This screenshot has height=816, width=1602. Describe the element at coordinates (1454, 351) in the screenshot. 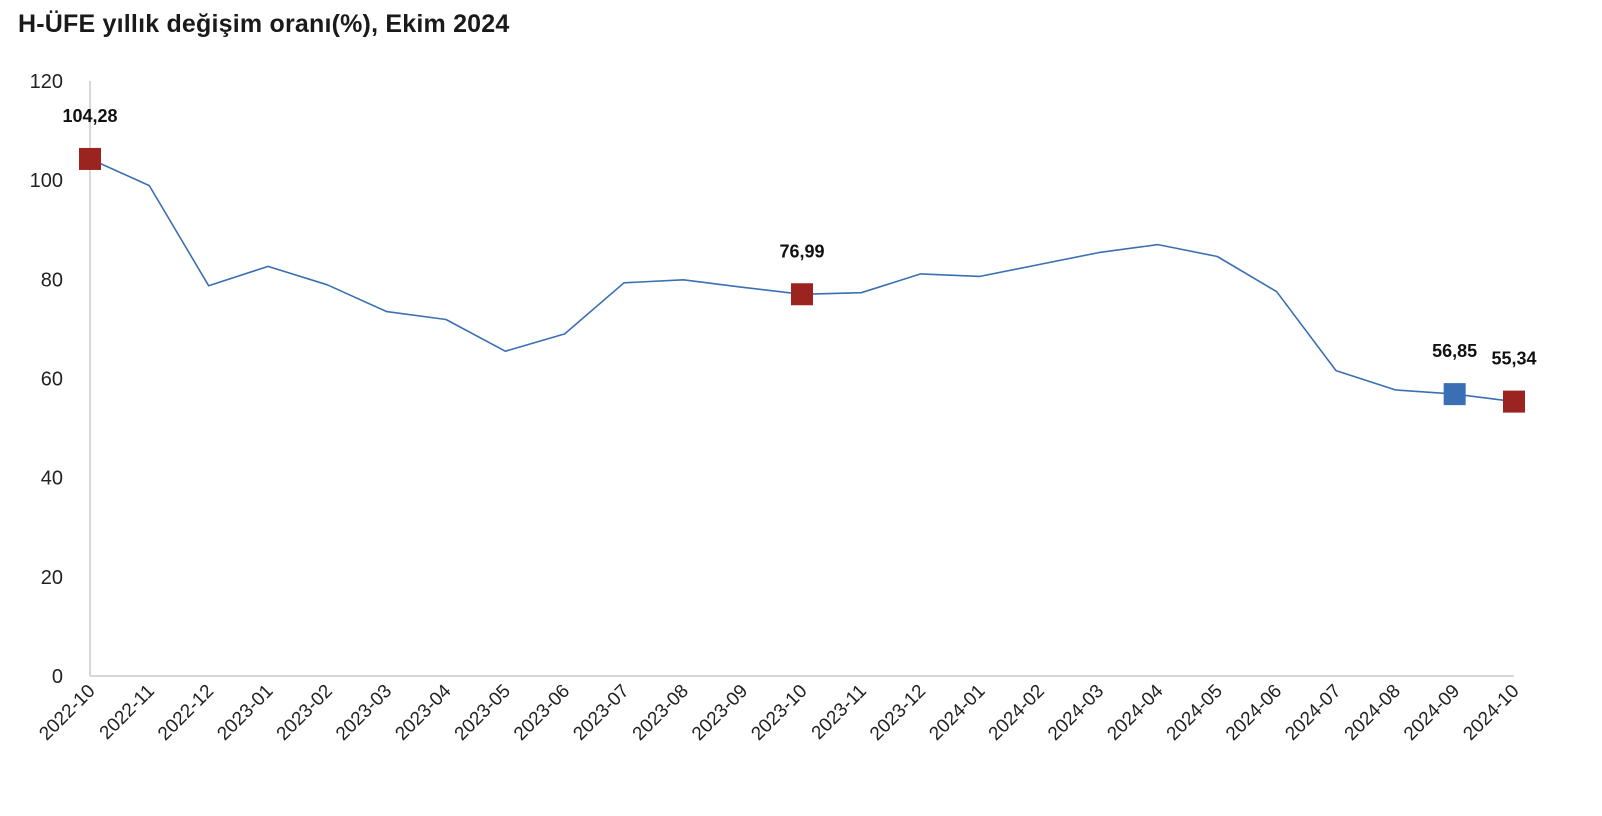

I see `data-label: 56,85` at that location.